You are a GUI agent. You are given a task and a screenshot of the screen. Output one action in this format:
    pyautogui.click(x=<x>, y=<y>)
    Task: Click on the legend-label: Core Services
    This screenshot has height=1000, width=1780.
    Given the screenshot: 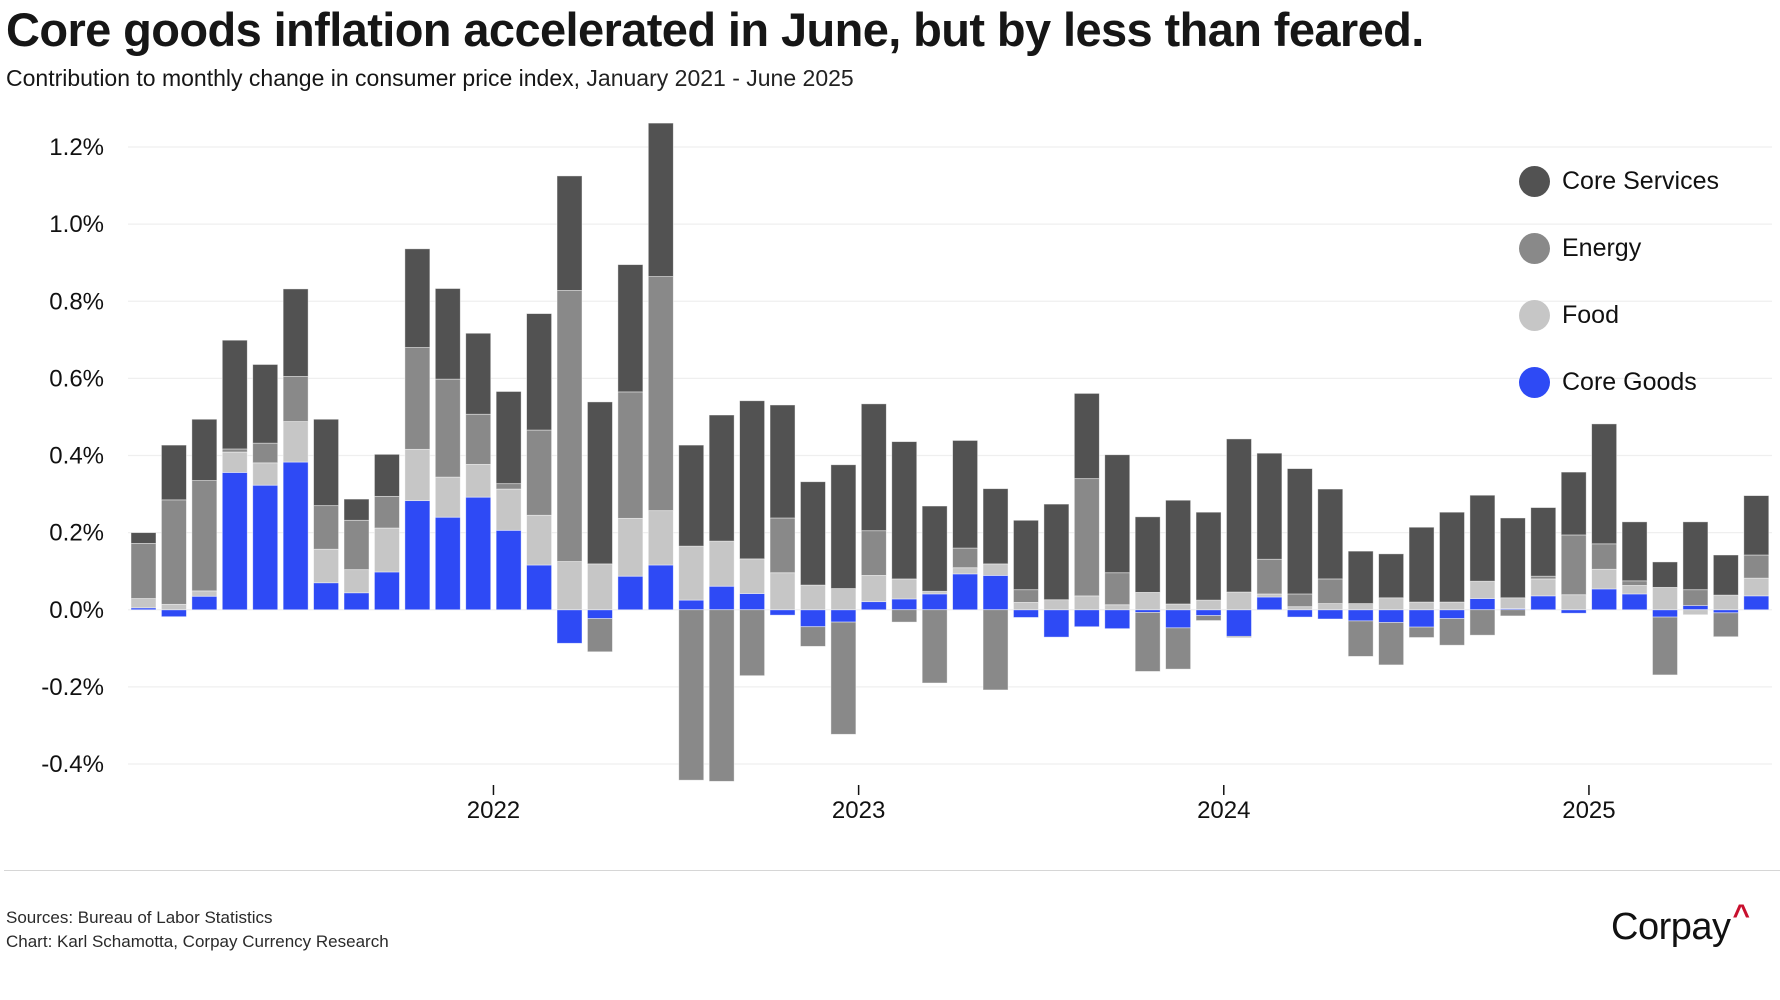 What is the action you would take?
    pyautogui.click(x=1640, y=181)
    